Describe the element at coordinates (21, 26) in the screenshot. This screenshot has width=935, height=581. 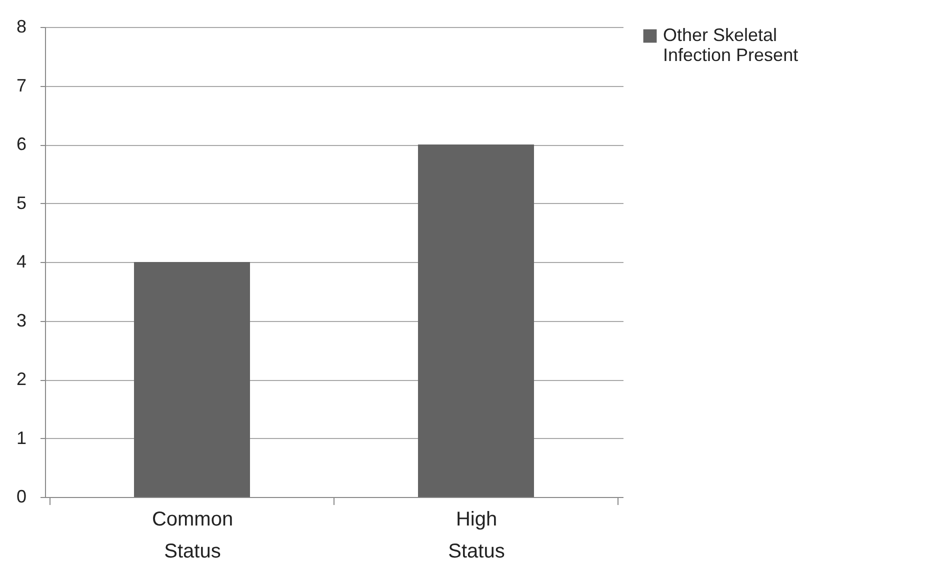
I see `y-tick-label: 8` at that location.